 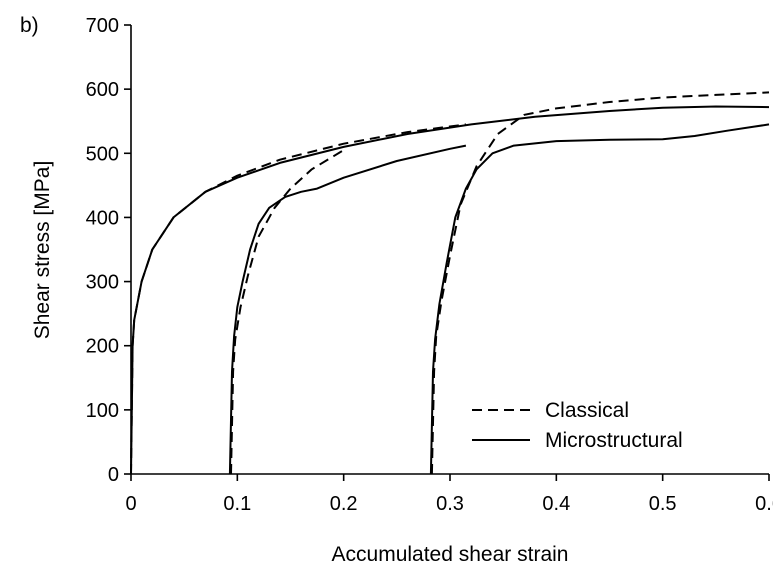 I want to click on y-tick-label: 400, so click(x=102, y=218).